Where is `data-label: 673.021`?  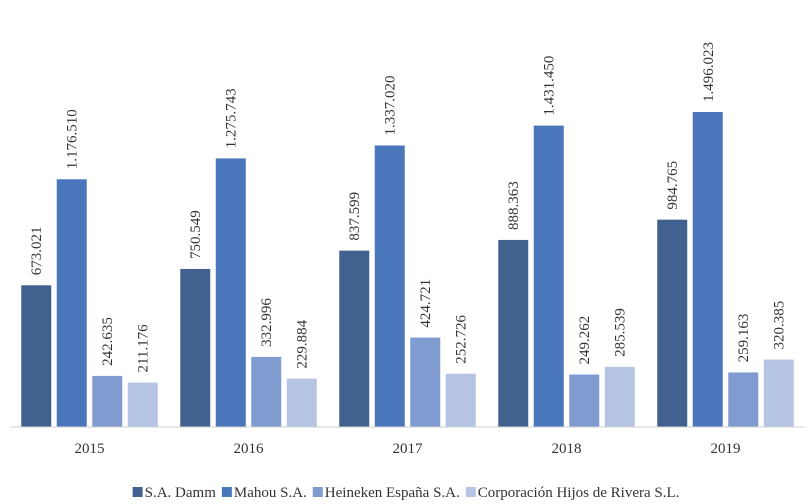 data-label: 673.021 is located at coordinates (37, 251).